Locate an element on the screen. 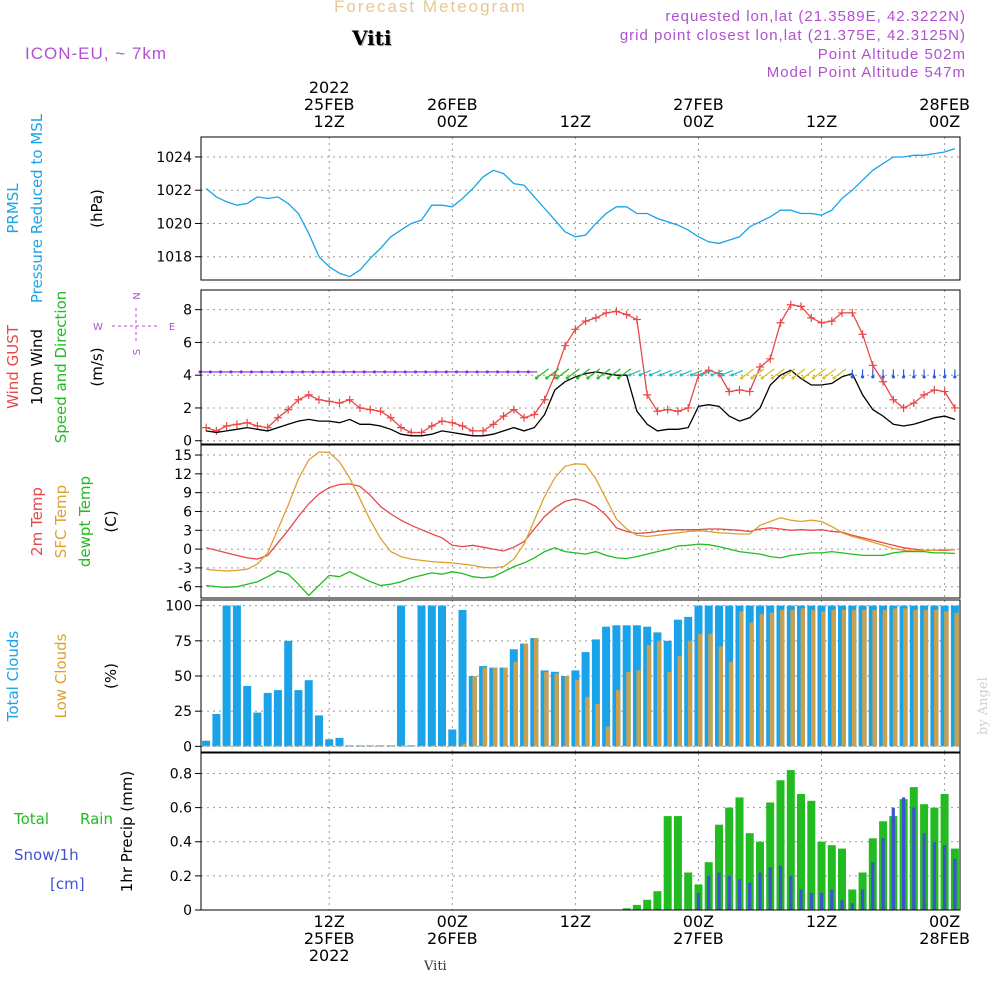 The image size is (1000, 1000). bottom-time-label: 00Z is located at coordinates (944, 921).